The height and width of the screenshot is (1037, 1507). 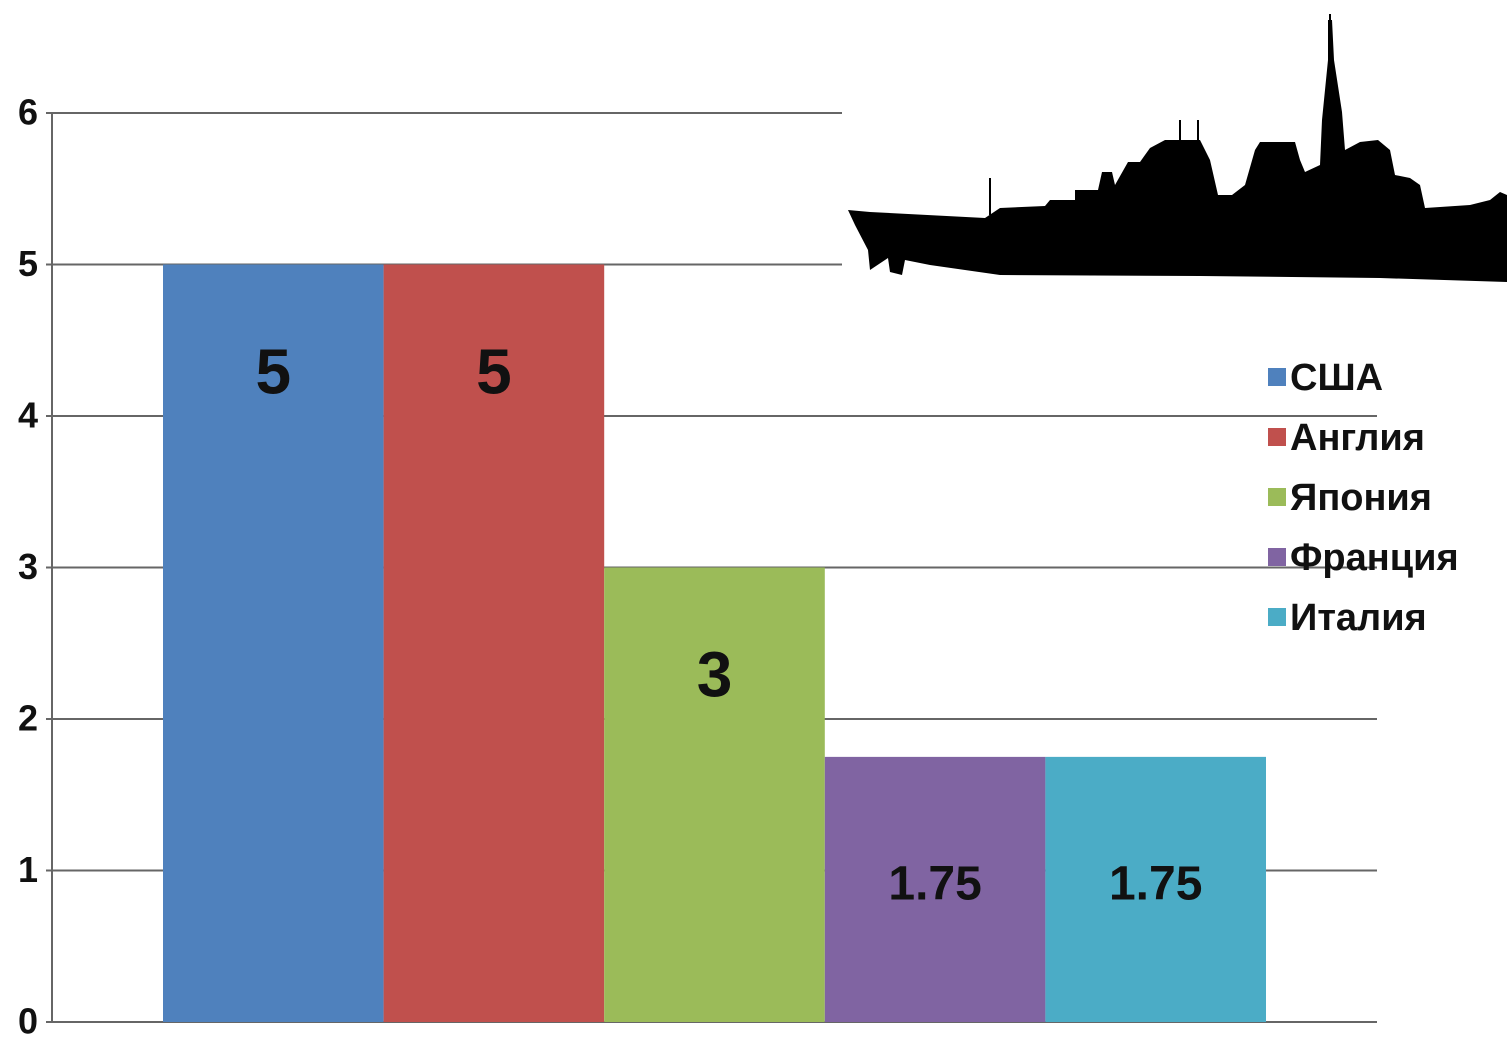 I want to click on y-tick-label: 6, so click(x=28, y=112).